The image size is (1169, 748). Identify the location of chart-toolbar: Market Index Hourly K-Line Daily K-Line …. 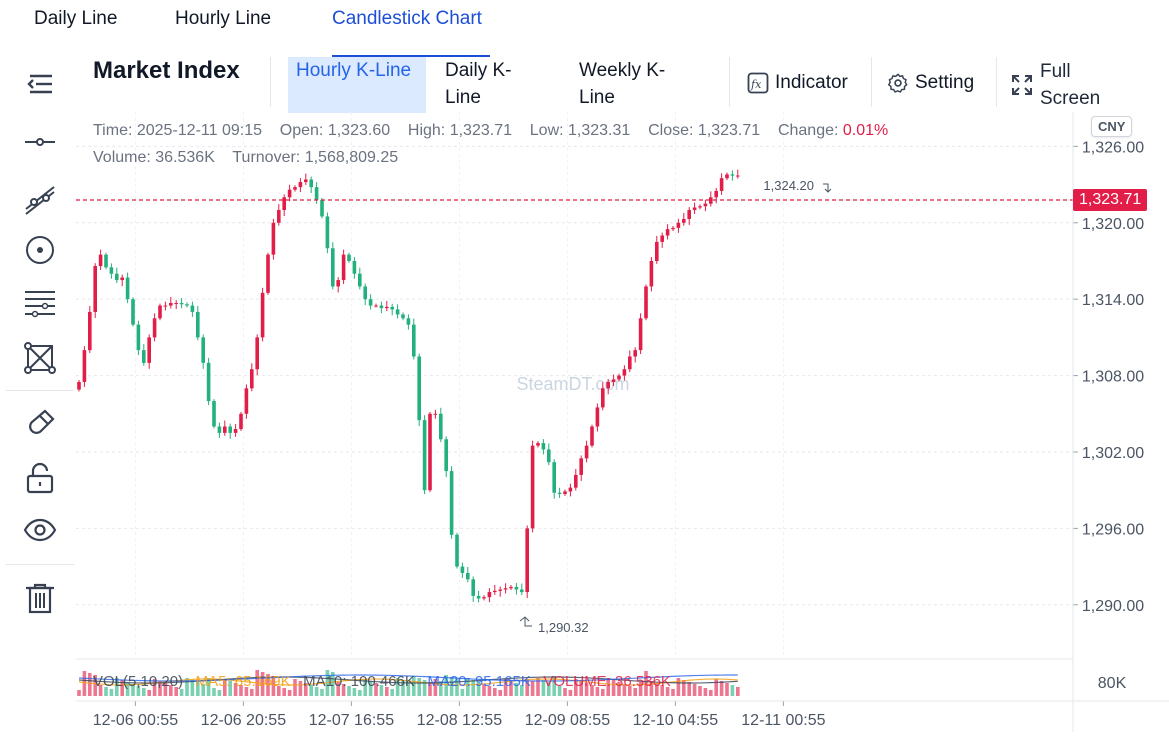
(584, 84).